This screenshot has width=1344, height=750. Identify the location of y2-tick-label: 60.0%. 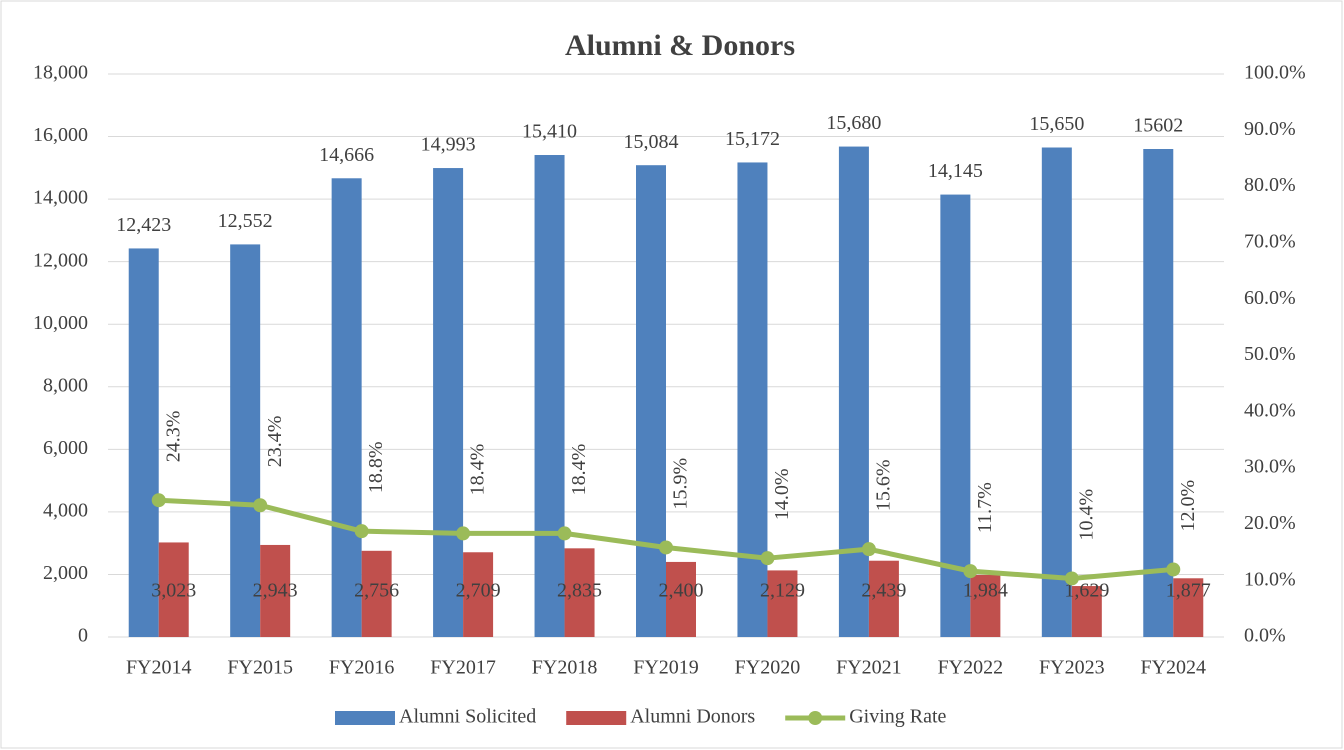
(1270, 298).